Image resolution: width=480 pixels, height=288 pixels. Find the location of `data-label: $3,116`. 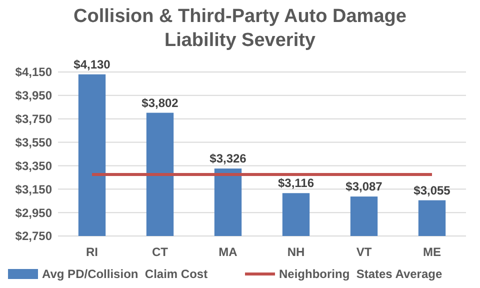

data-label: $3,116 is located at coordinates (296, 183).